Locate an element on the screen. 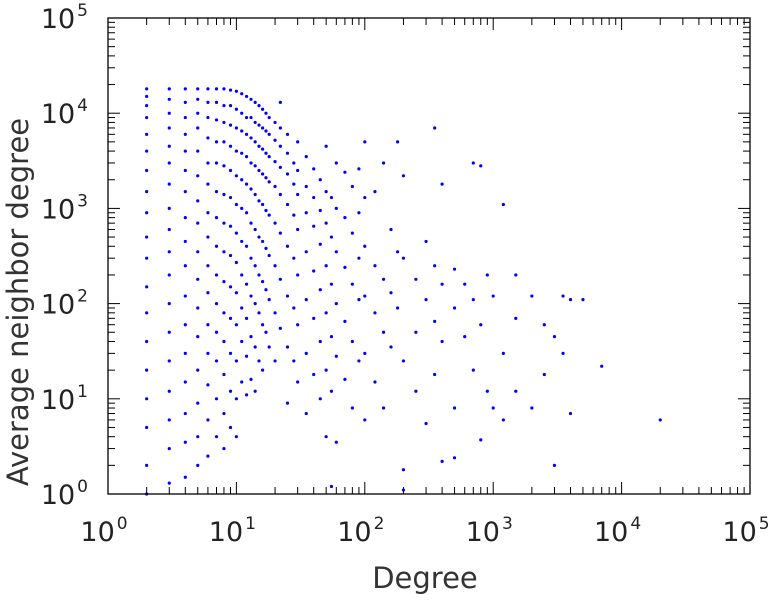 This screenshot has height=600, width=776. y-tick-label: 10 5 is located at coordinates (64, 18).